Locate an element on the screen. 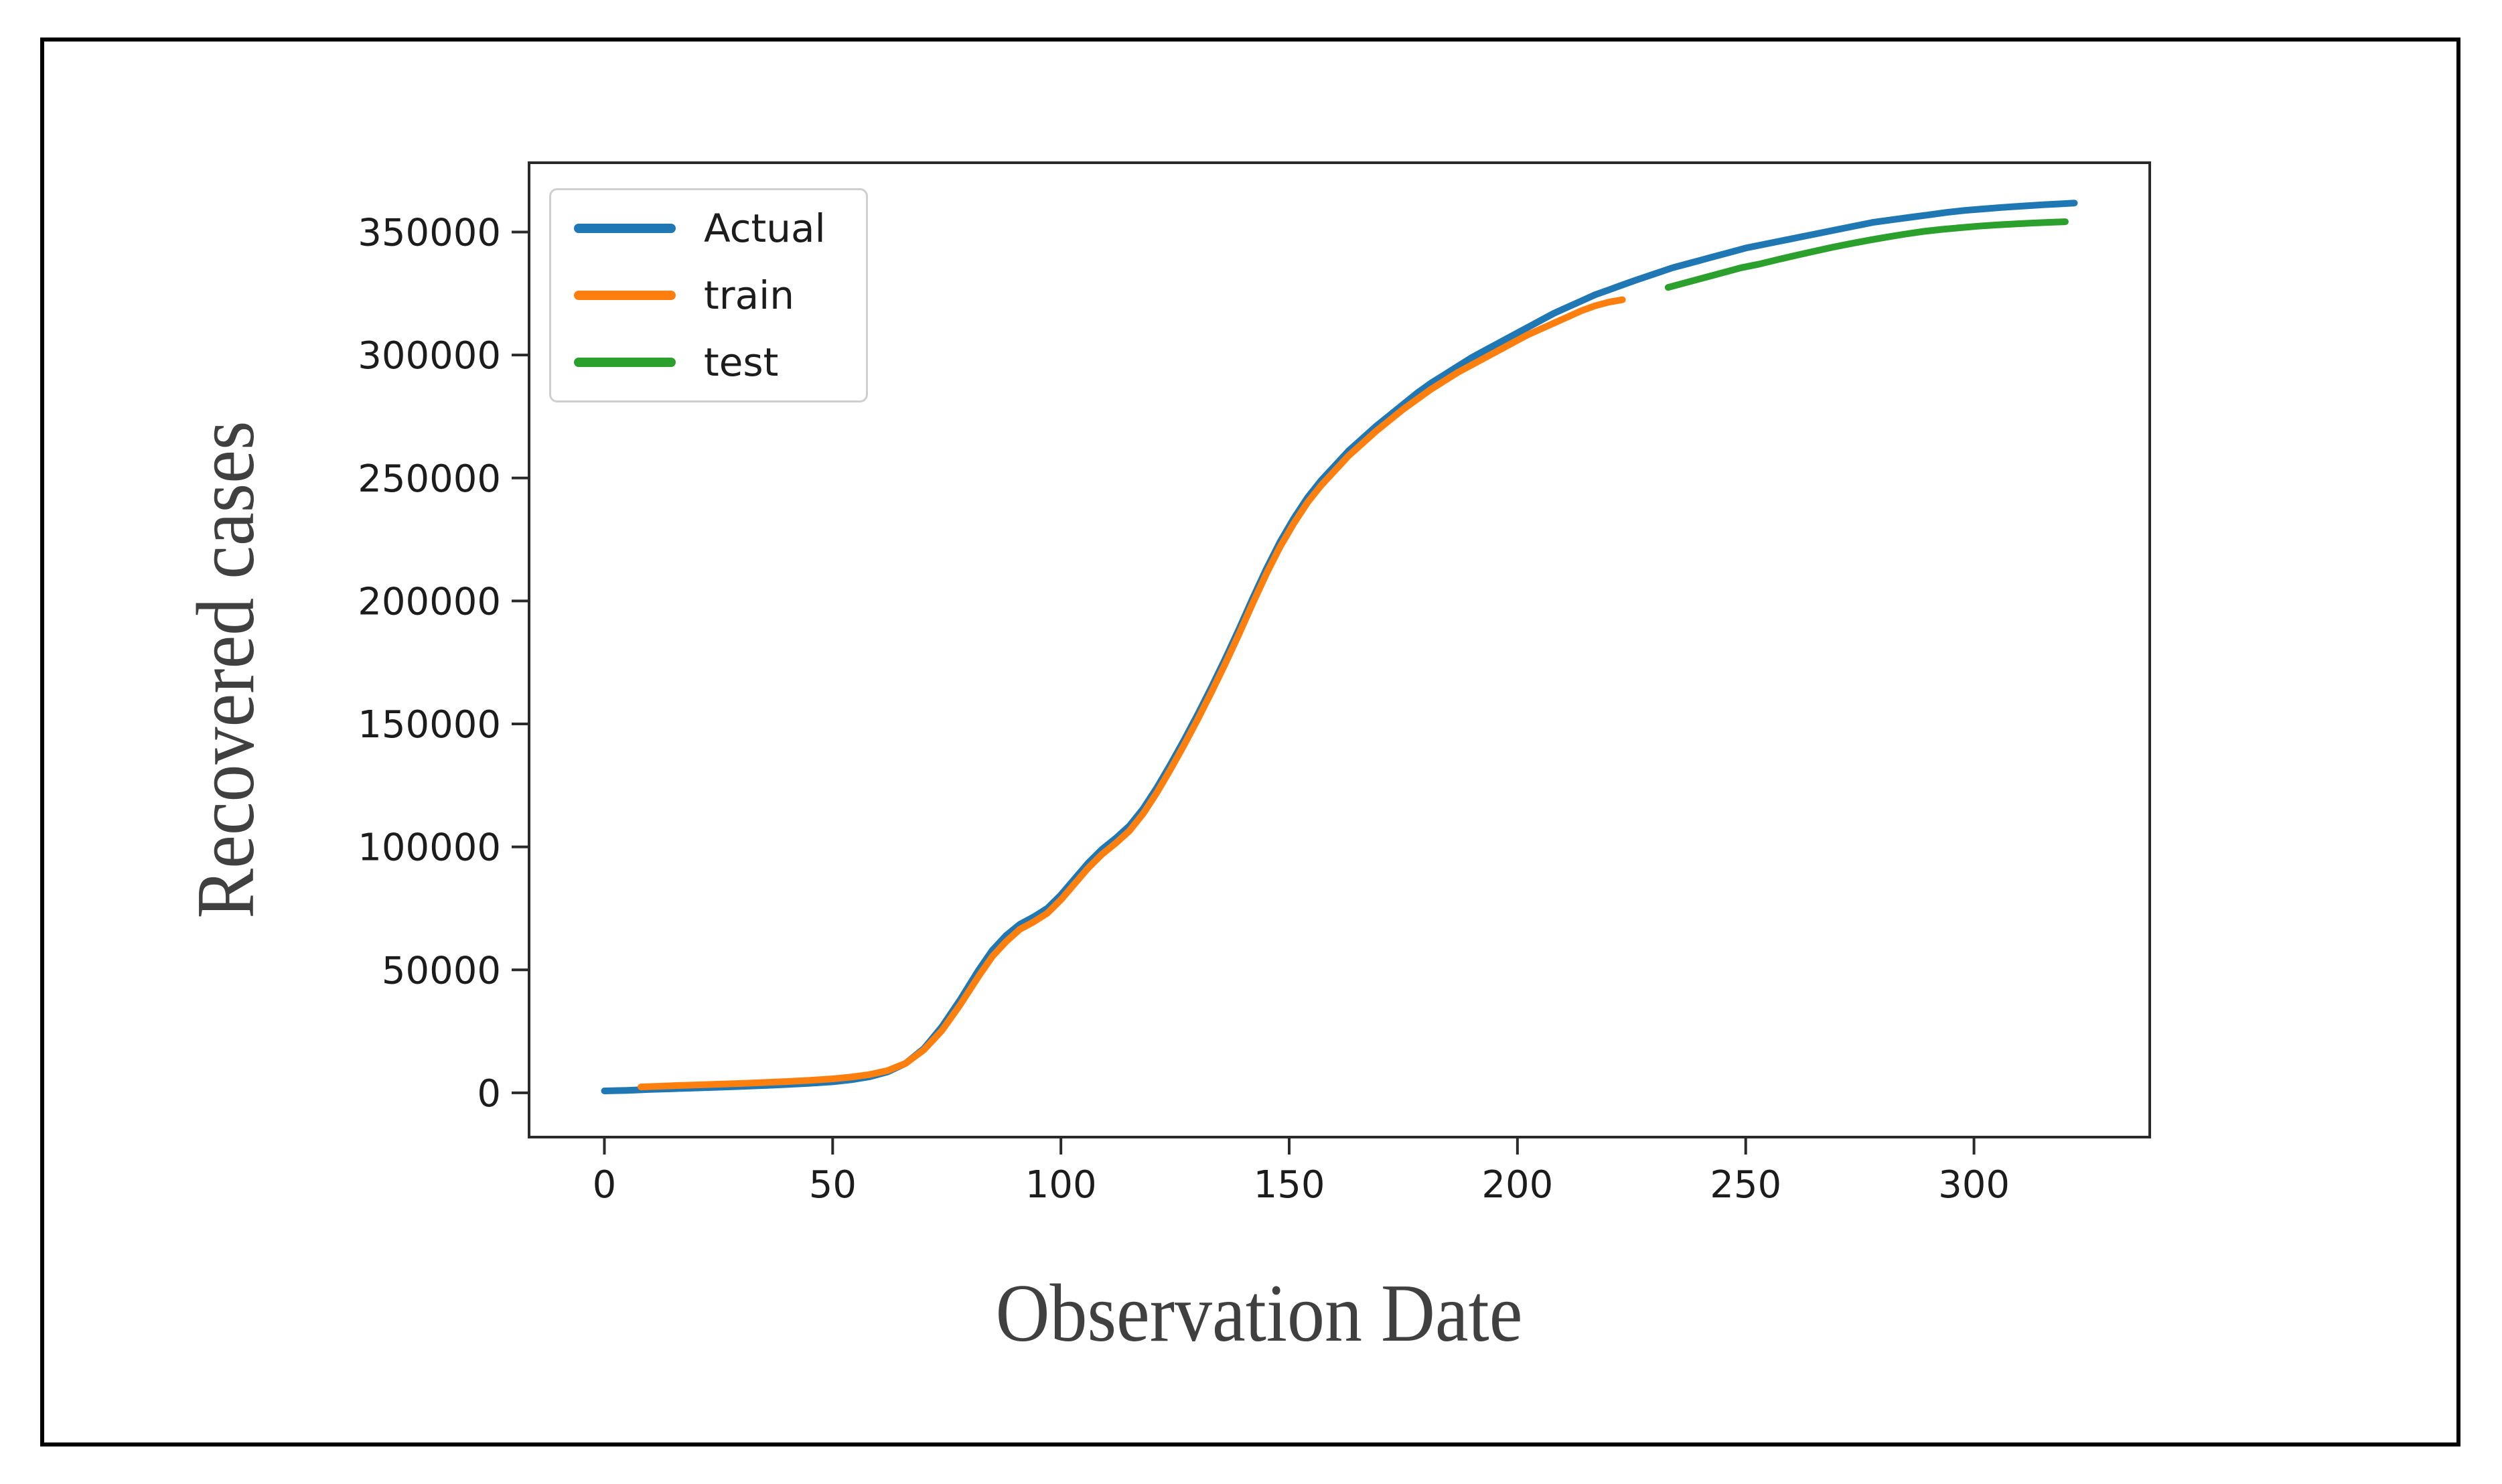  test-line-swatch is located at coordinates (625, 362).